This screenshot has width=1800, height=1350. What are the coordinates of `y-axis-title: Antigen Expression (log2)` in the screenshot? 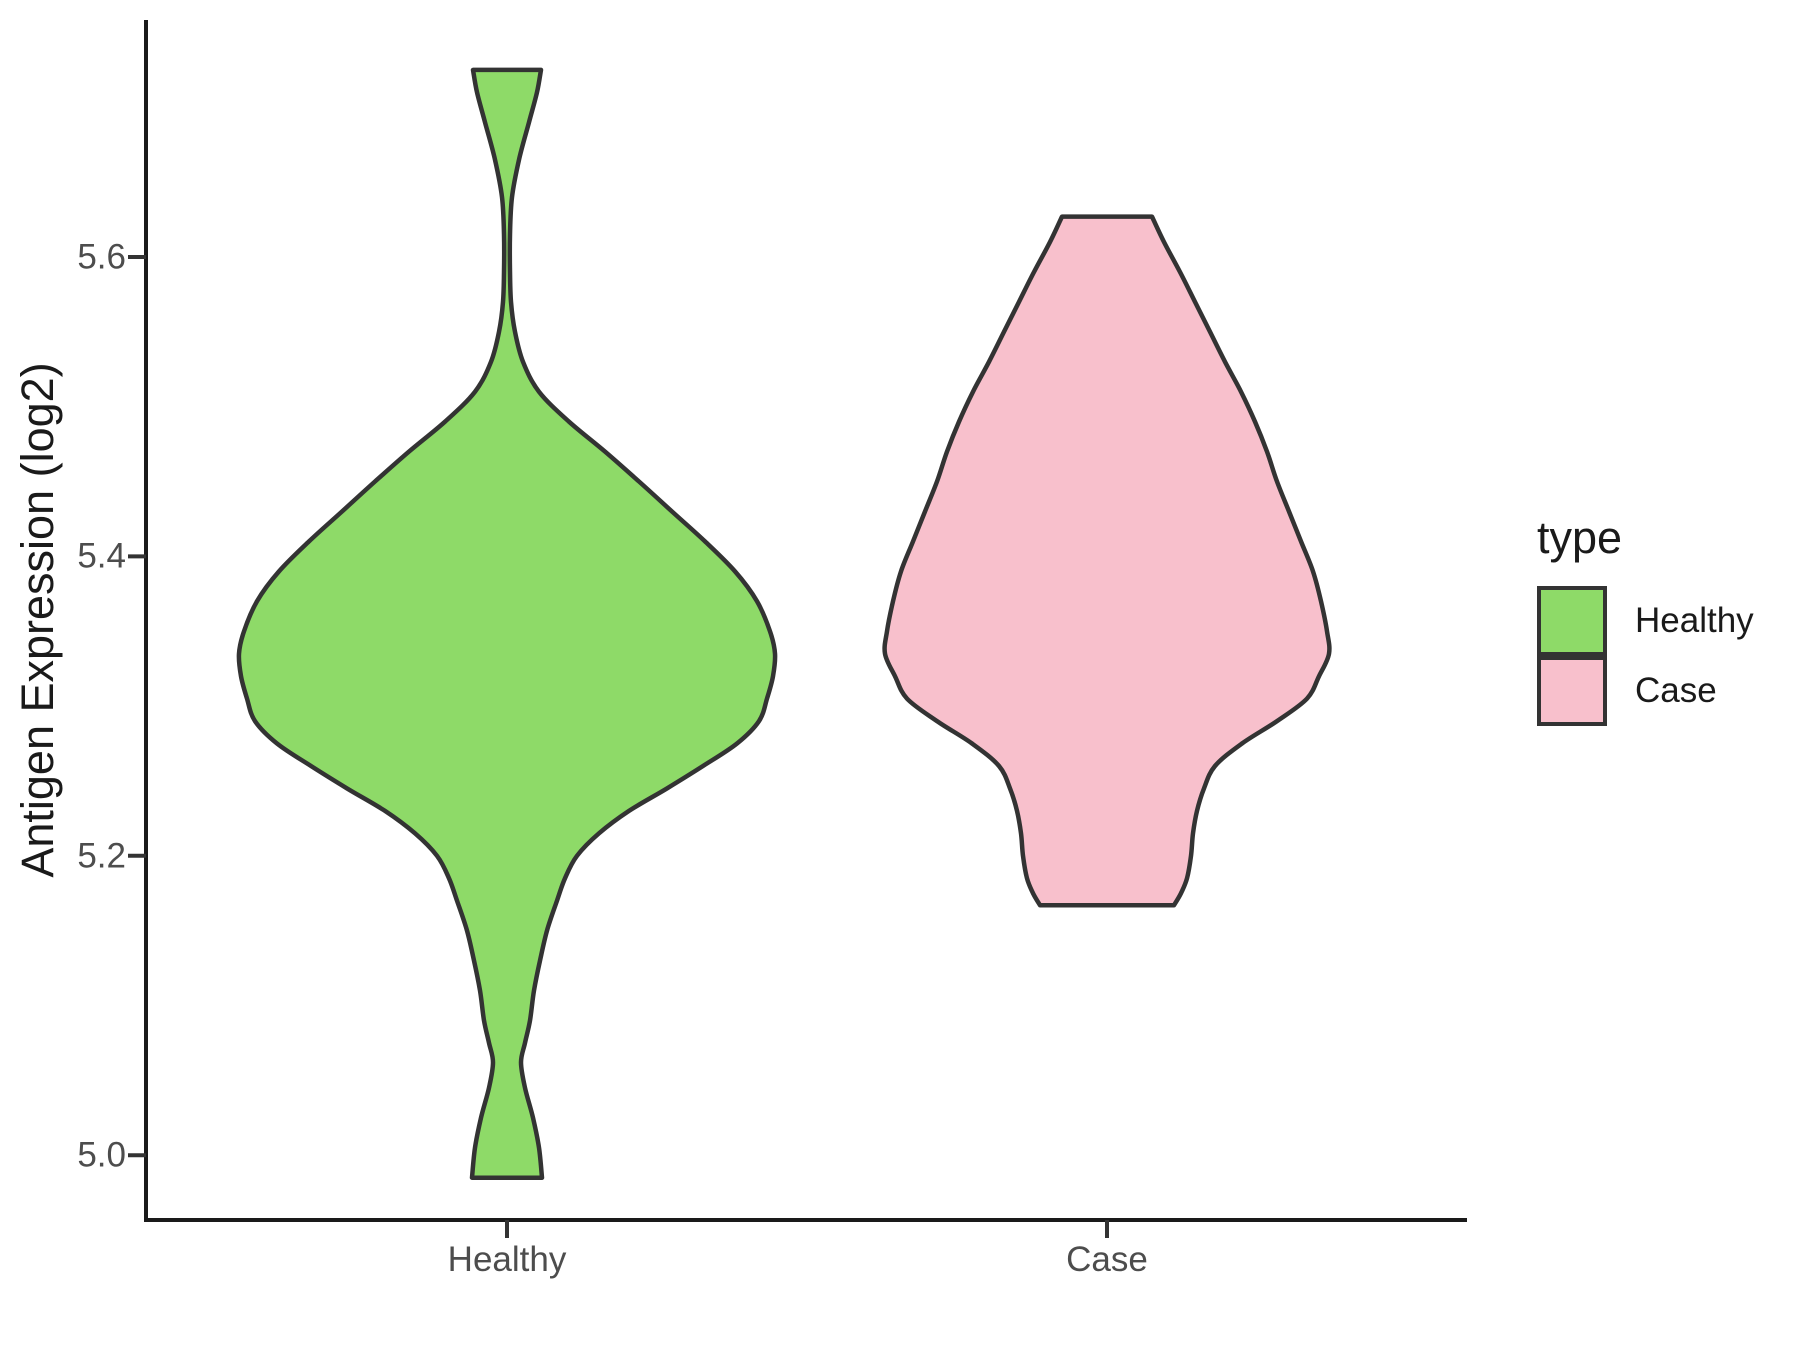 It's located at (37, 620).